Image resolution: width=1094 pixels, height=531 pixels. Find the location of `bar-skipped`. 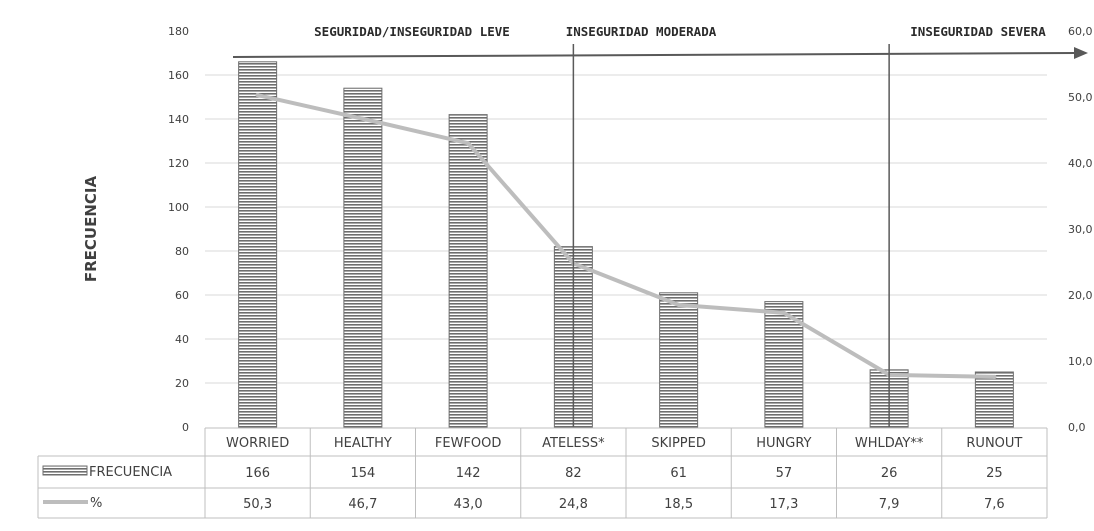

bar-skipped is located at coordinates (679, 360).